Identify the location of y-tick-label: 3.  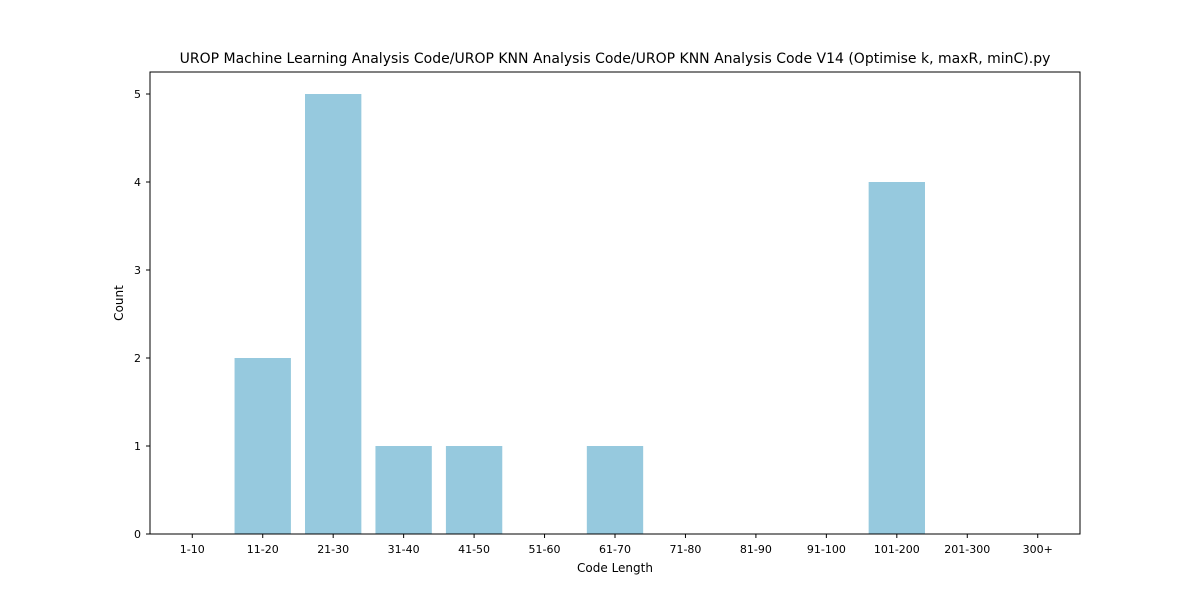
(137, 270).